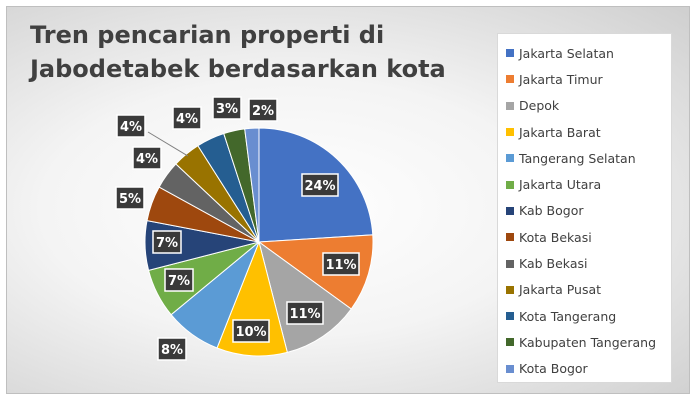  What do you see at coordinates (566, 53) in the screenshot?
I see `legend-label: Jakarta Selatan` at bounding box center [566, 53].